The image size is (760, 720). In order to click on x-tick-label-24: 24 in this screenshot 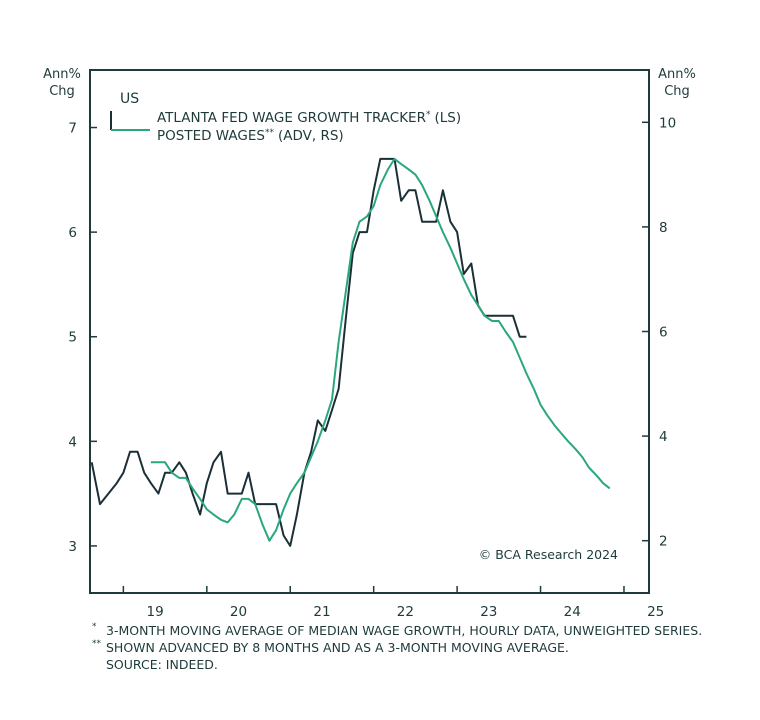, I will do `click(572, 612)`.